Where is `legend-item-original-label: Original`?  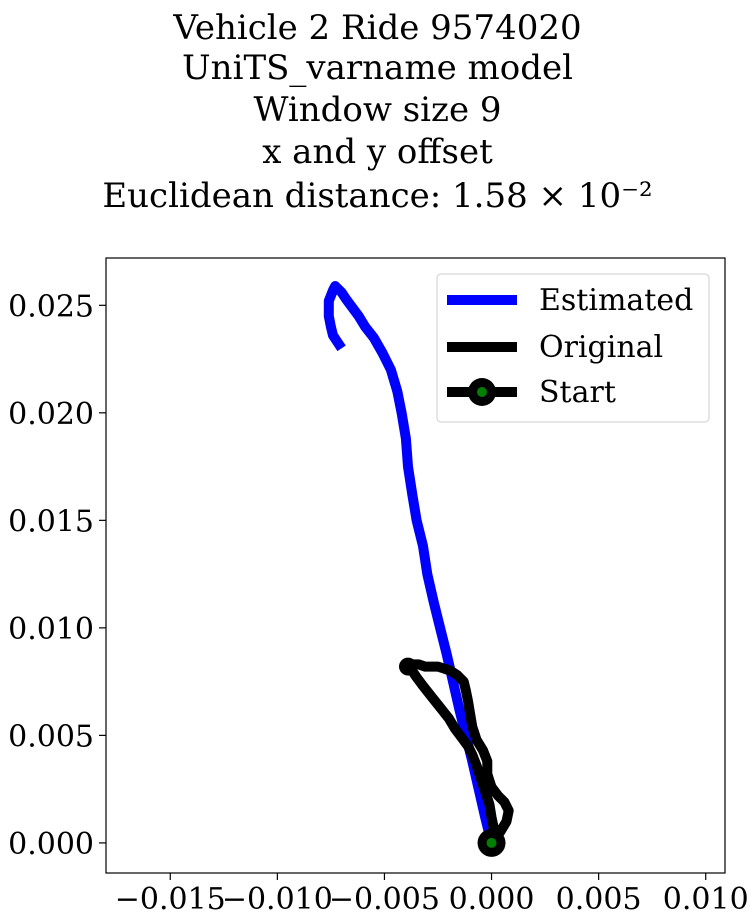 legend-item-original-label: Original is located at coordinates (601, 347).